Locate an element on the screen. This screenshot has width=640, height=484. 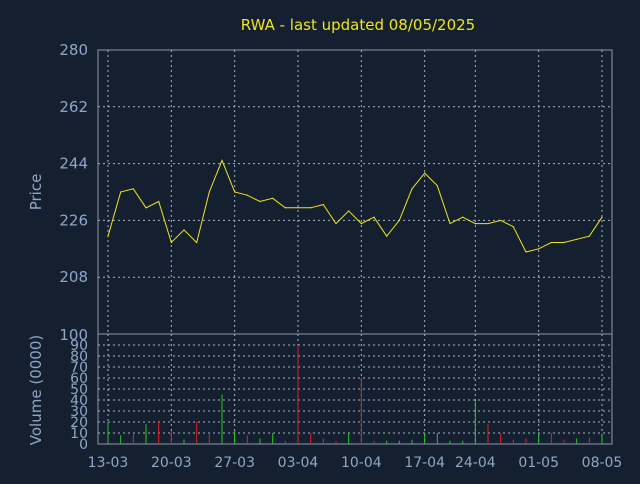
volume-tick-label: 0 is located at coordinates (83, 445).